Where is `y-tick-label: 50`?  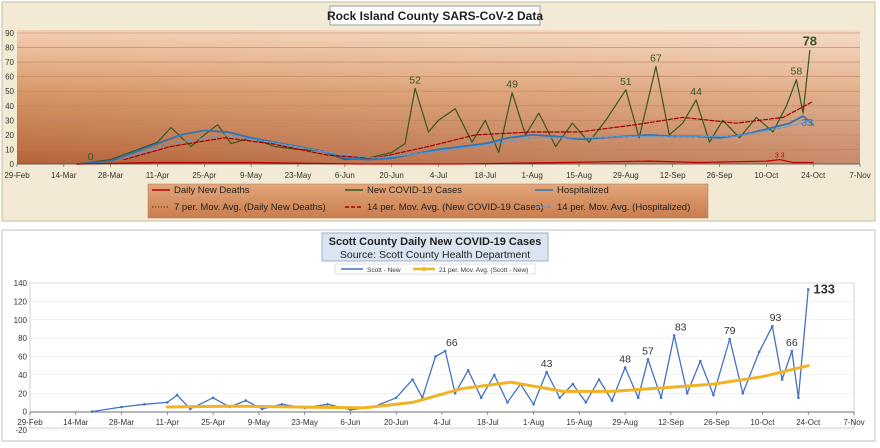 y-tick-label: 50 is located at coordinates (9, 91).